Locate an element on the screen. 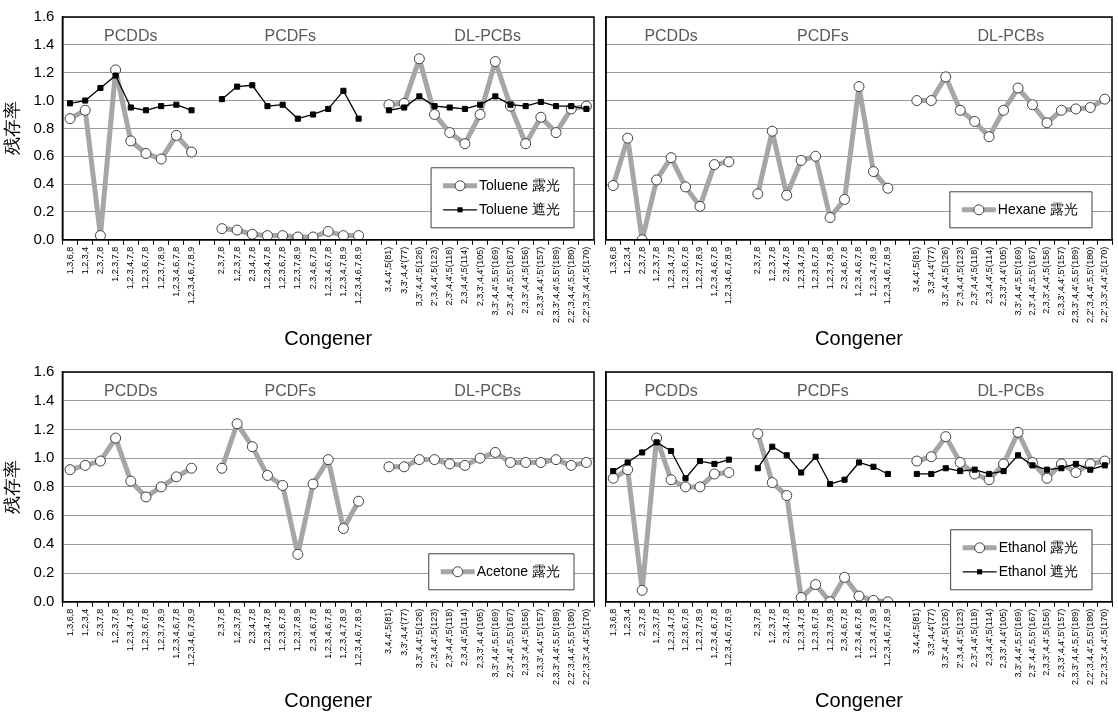  y-tick-label: 1.0 is located at coordinates (44, 99).